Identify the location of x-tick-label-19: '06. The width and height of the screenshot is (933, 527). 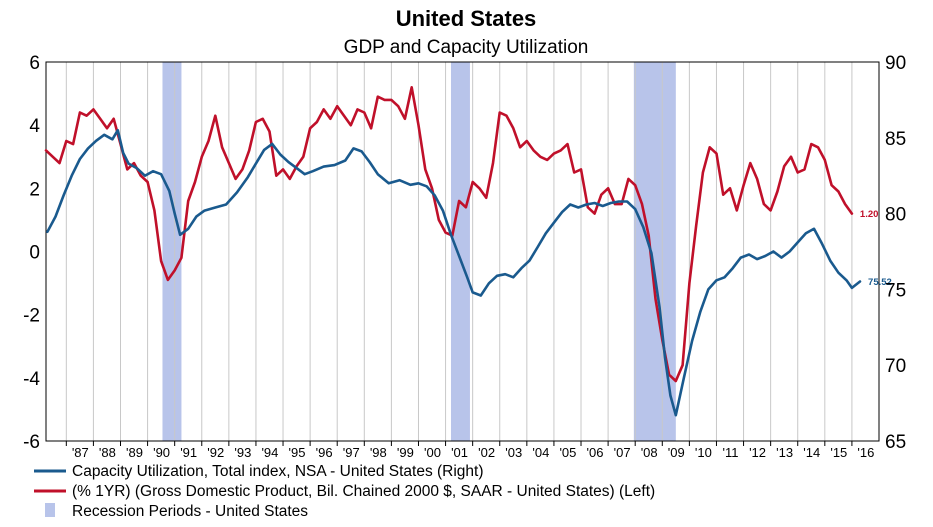
(595, 452).